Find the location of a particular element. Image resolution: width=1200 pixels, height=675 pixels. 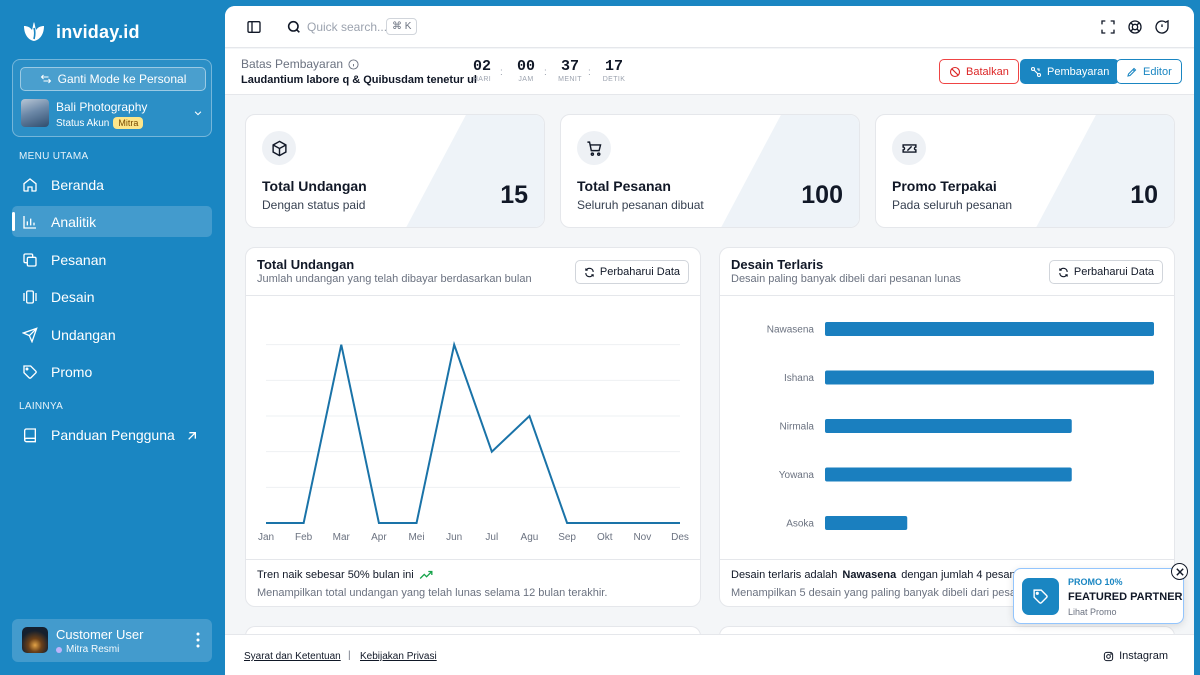

brand-name: inviday.id is located at coordinates (98, 31).